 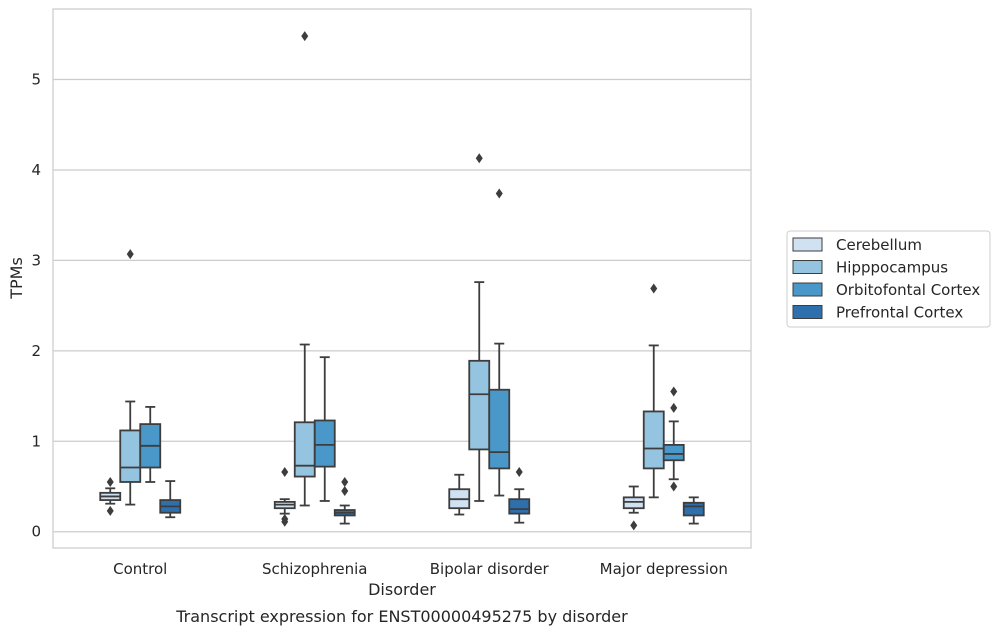 What do you see at coordinates (36, 260) in the screenshot?
I see `y-tick-label: 3` at bounding box center [36, 260].